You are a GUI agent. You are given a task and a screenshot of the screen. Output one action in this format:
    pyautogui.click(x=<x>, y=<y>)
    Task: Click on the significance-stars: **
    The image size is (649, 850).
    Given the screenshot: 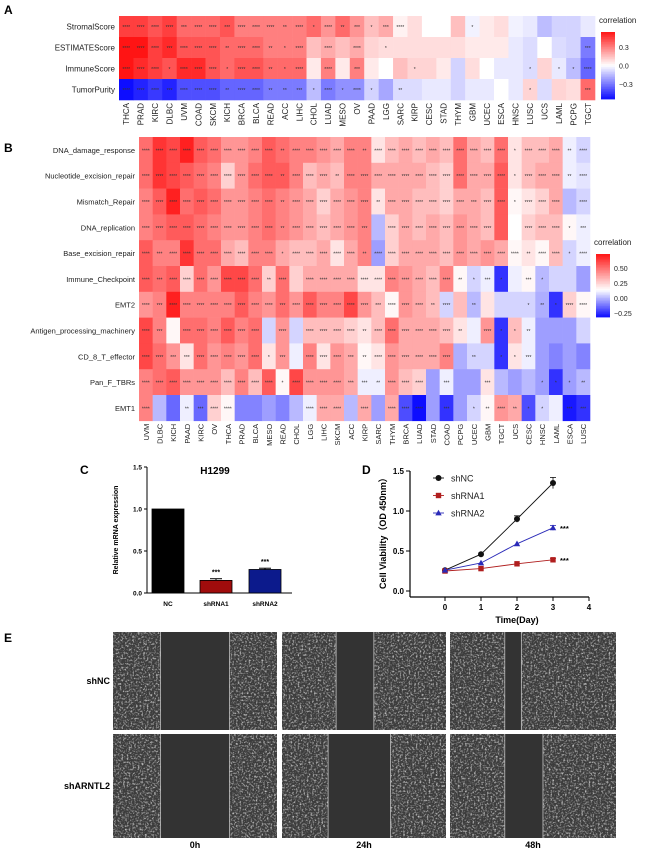 What is the action you would take?
    pyautogui.click(x=529, y=255)
    